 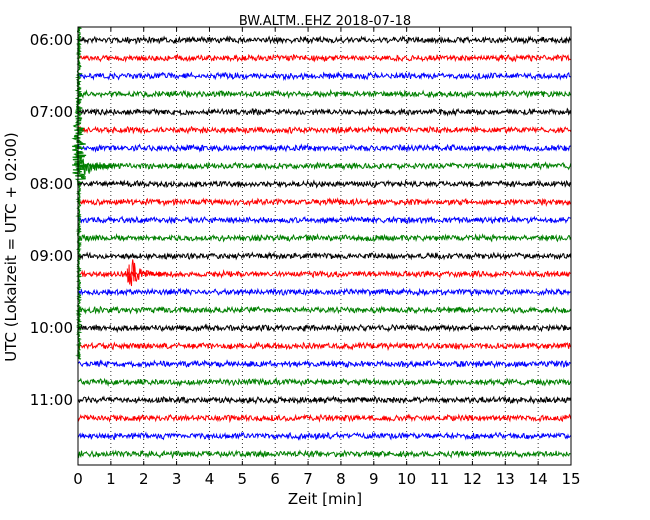 What do you see at coordinates (406, 479) in the screenshot?
I see `x-tick-label: 10` at bounding box center [406, 479].